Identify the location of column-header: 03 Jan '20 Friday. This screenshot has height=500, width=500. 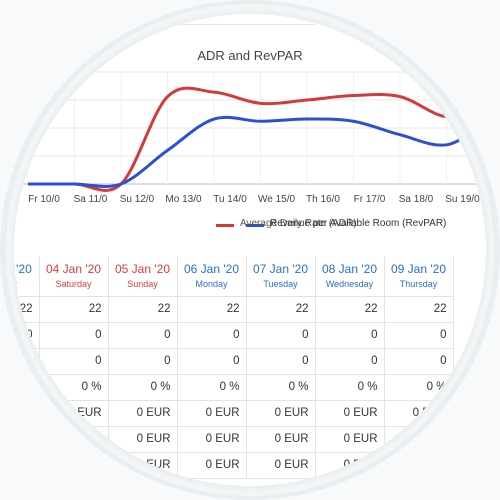
(27, 276).